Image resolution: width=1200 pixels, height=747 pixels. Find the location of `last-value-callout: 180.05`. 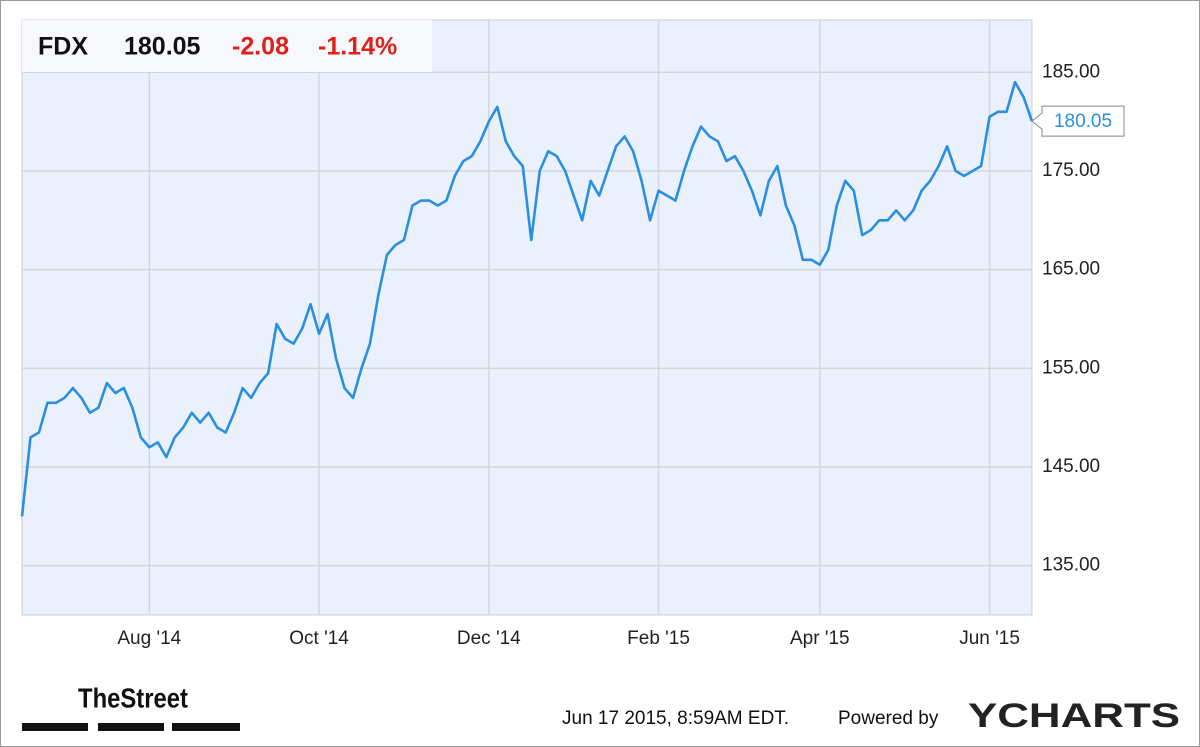

last-value-callout: 180.05 is located at coordinates (1078, 121).